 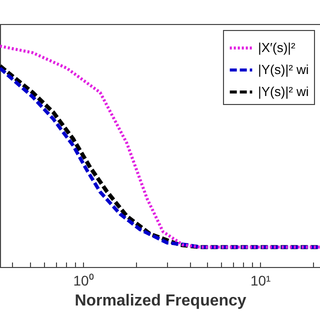 What do you see at coordinates (277, 47) in the screenshot?
I see `legend-label: |X′(s)|²` at bounding box center [277, 47].